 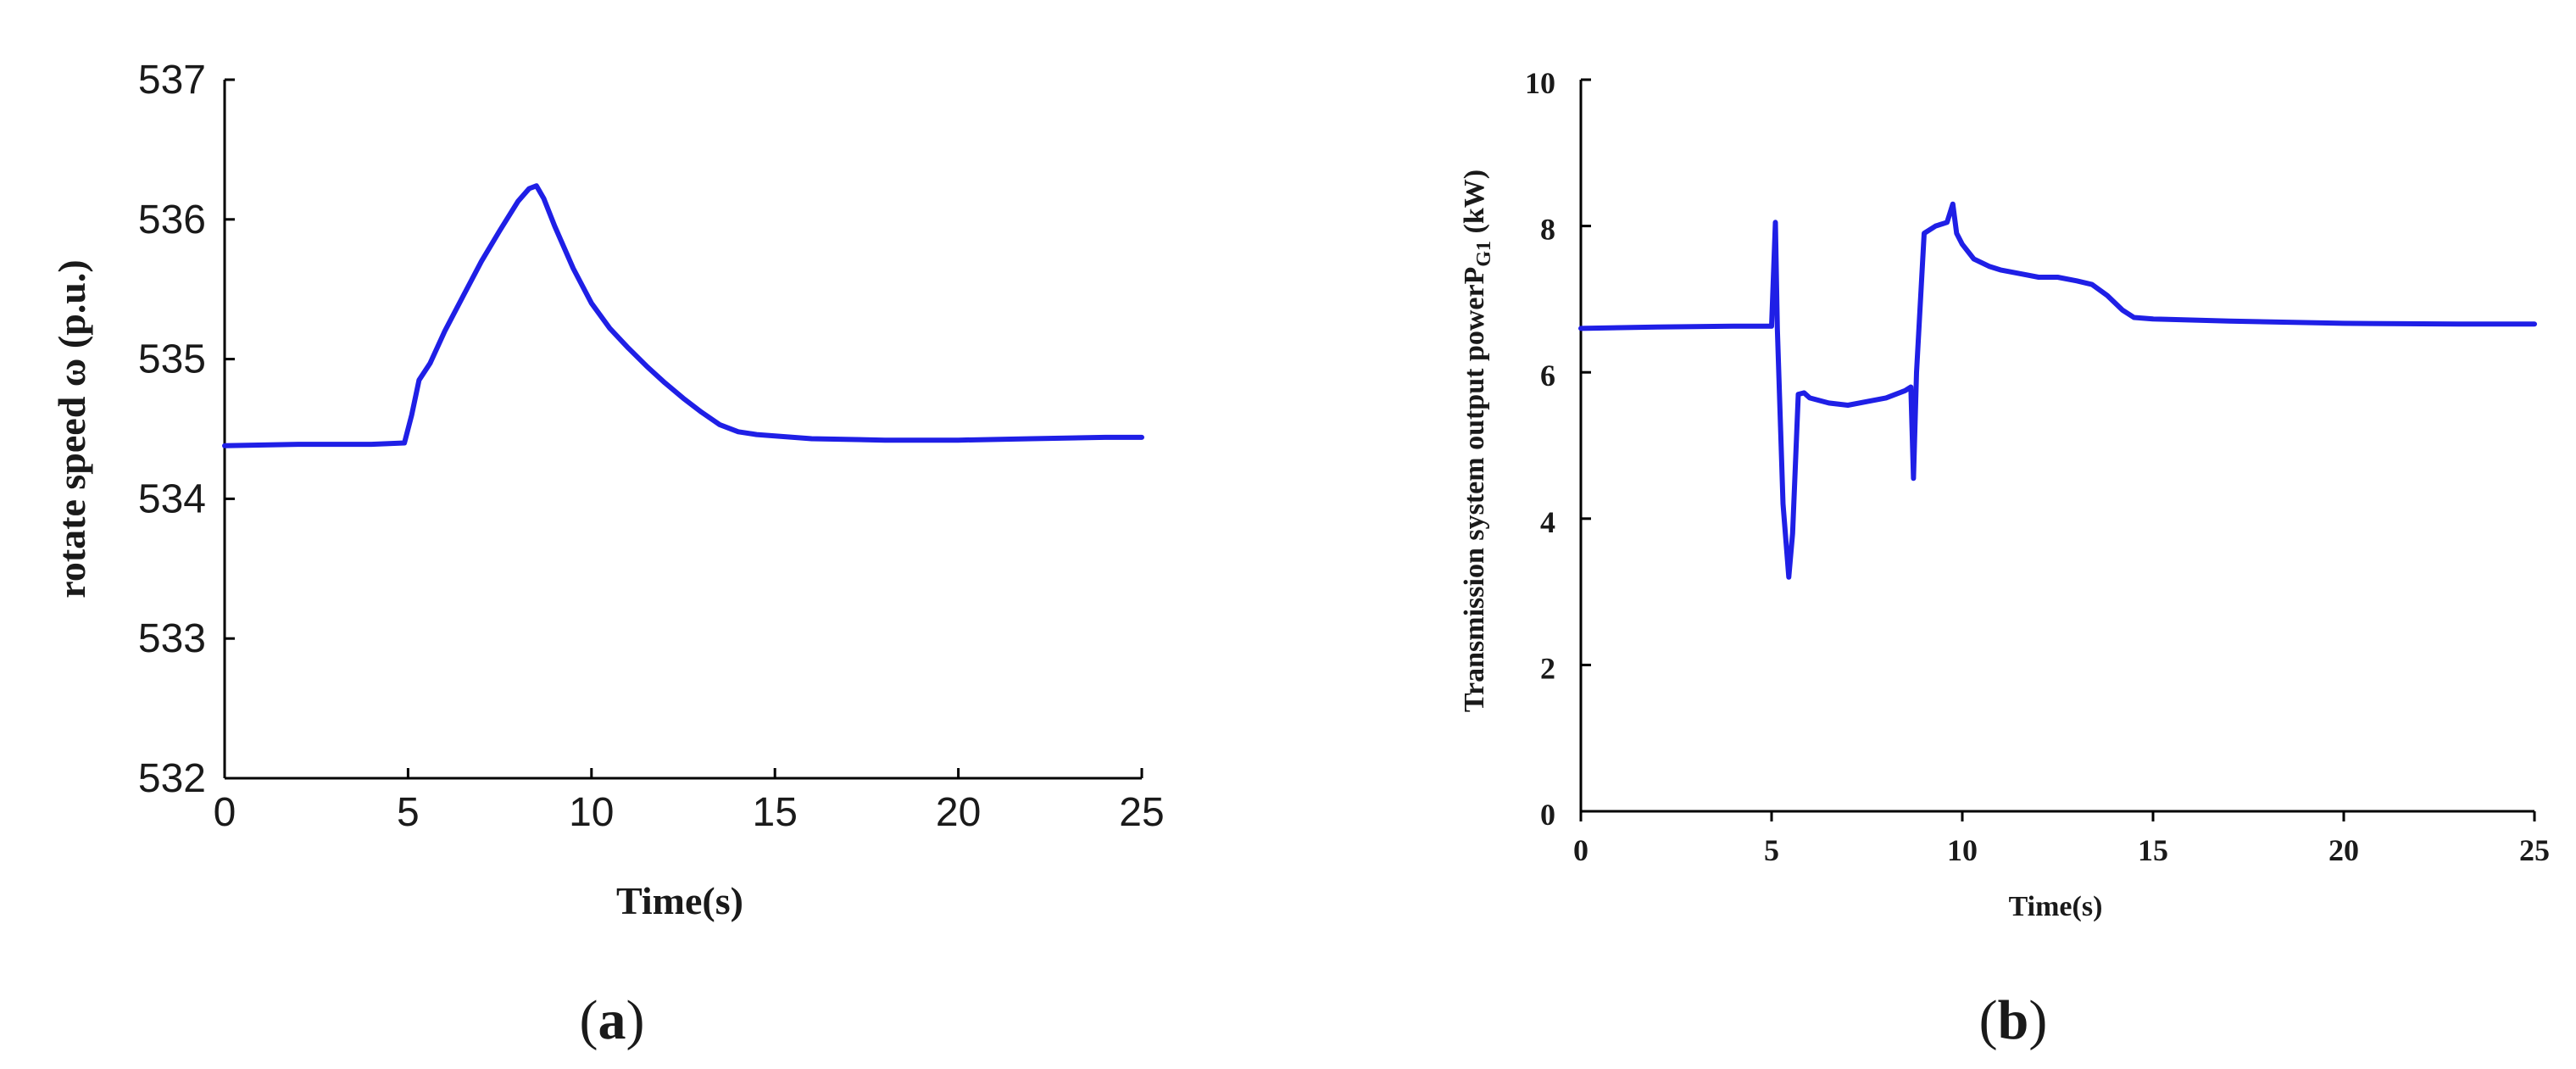 What do you see at coordinates (1484, 254) in the screenshot?
I see `y-axis-label-subscript: G1` at bounding box center [1484, 254].